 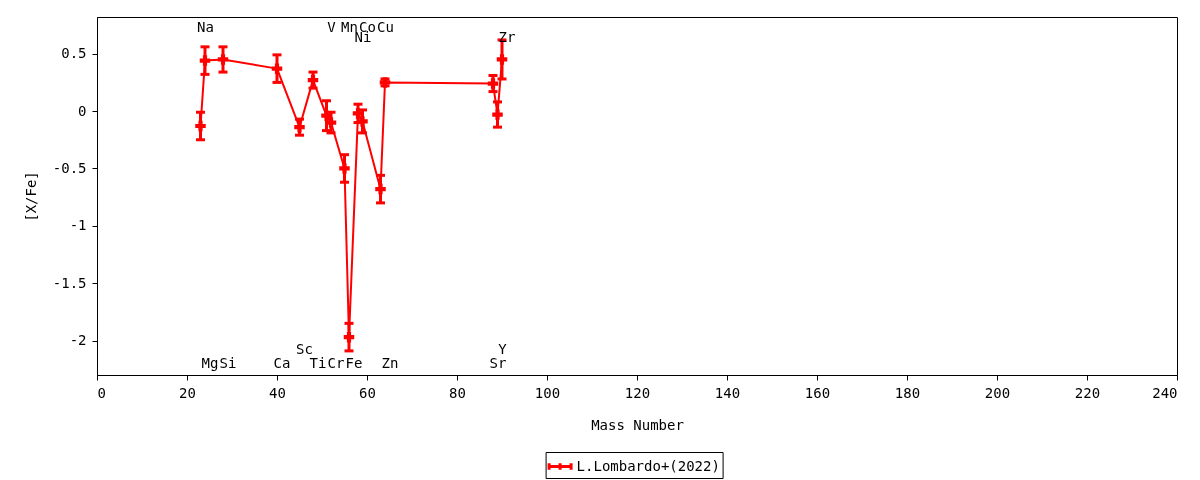 I want to click on annotation: Zn, so click(x=390, y=363).